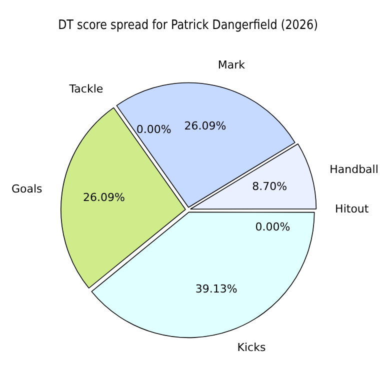  Describe the element at coordinates (251, 347) in the screenshot. I see `slice-label: Kicks` at that location.